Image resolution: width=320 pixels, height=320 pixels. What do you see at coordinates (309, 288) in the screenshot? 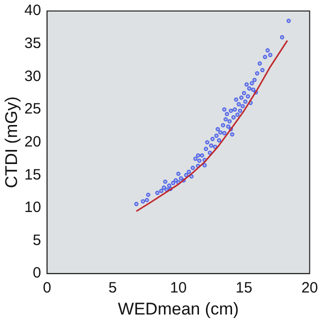
I see `x-tick-label: 20` at bounding box center [309, 288].